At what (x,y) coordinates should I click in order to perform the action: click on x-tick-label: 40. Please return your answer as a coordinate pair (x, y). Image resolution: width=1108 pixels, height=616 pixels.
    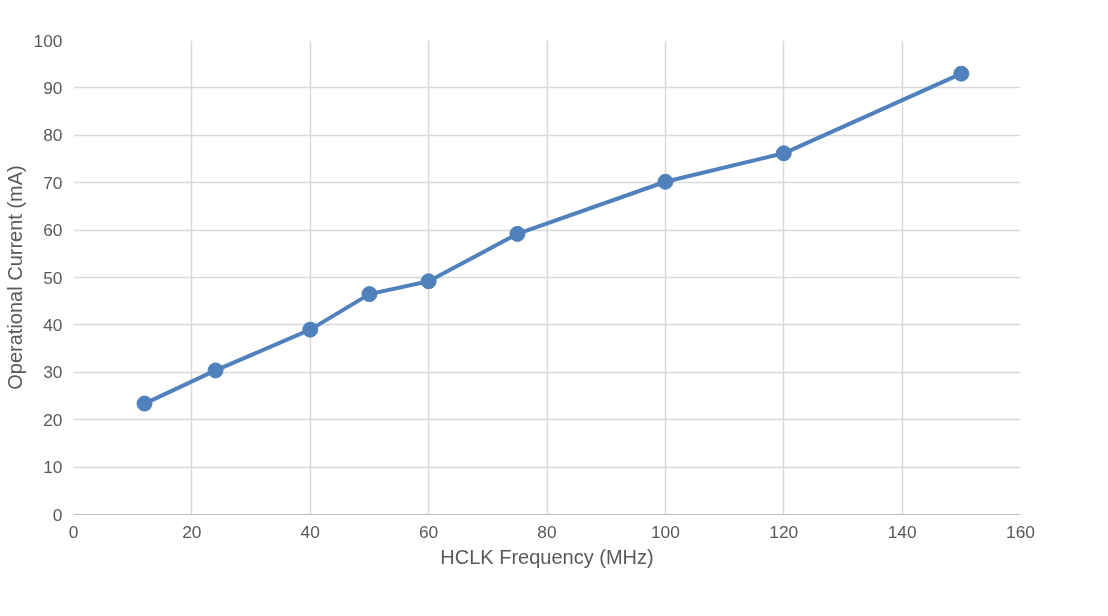
    Looking at the image, I should click on (310, 531).